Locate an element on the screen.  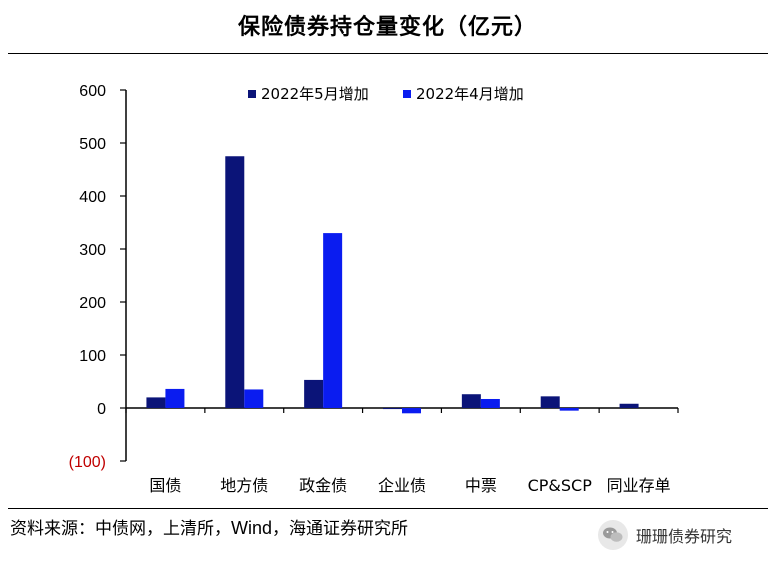
footer-divider is located at coordinates (388, 508).